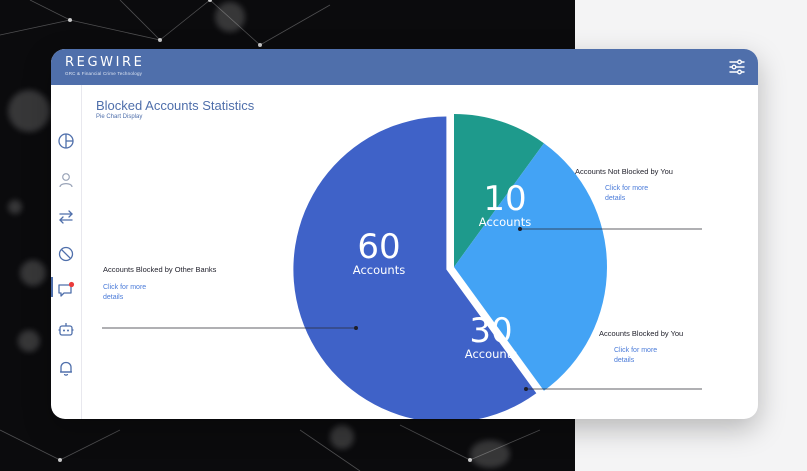  I want to click on logo-tagline: GRC & Financial Crime Technology, so click(104, 73).